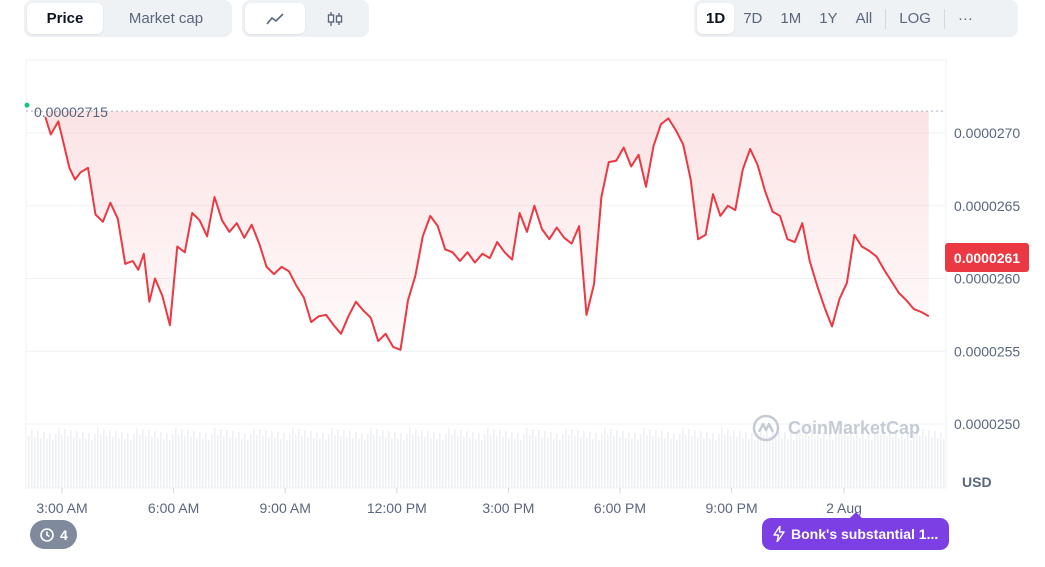 The image size is (1045, 567). I want to click on y-tick-label: 0.0000255, so click(987, 351).